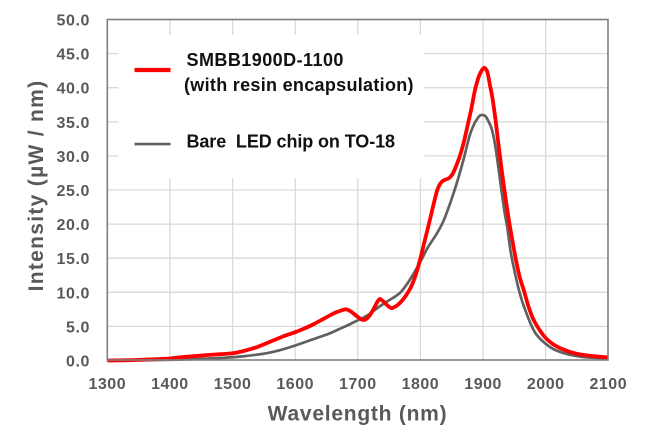 This screenshot has width=650, height=435. I want to click on svg-text: 25.0, so click(73, 191).